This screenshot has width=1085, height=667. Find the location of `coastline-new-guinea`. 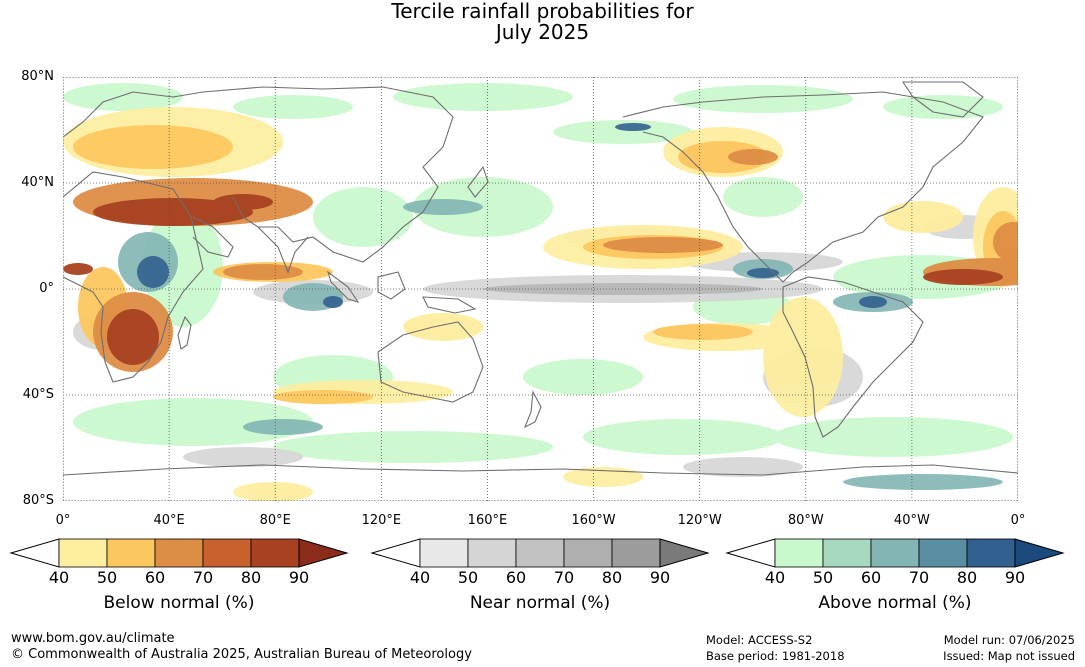

coastline-new-guinea is located at coordinates (449, 305).